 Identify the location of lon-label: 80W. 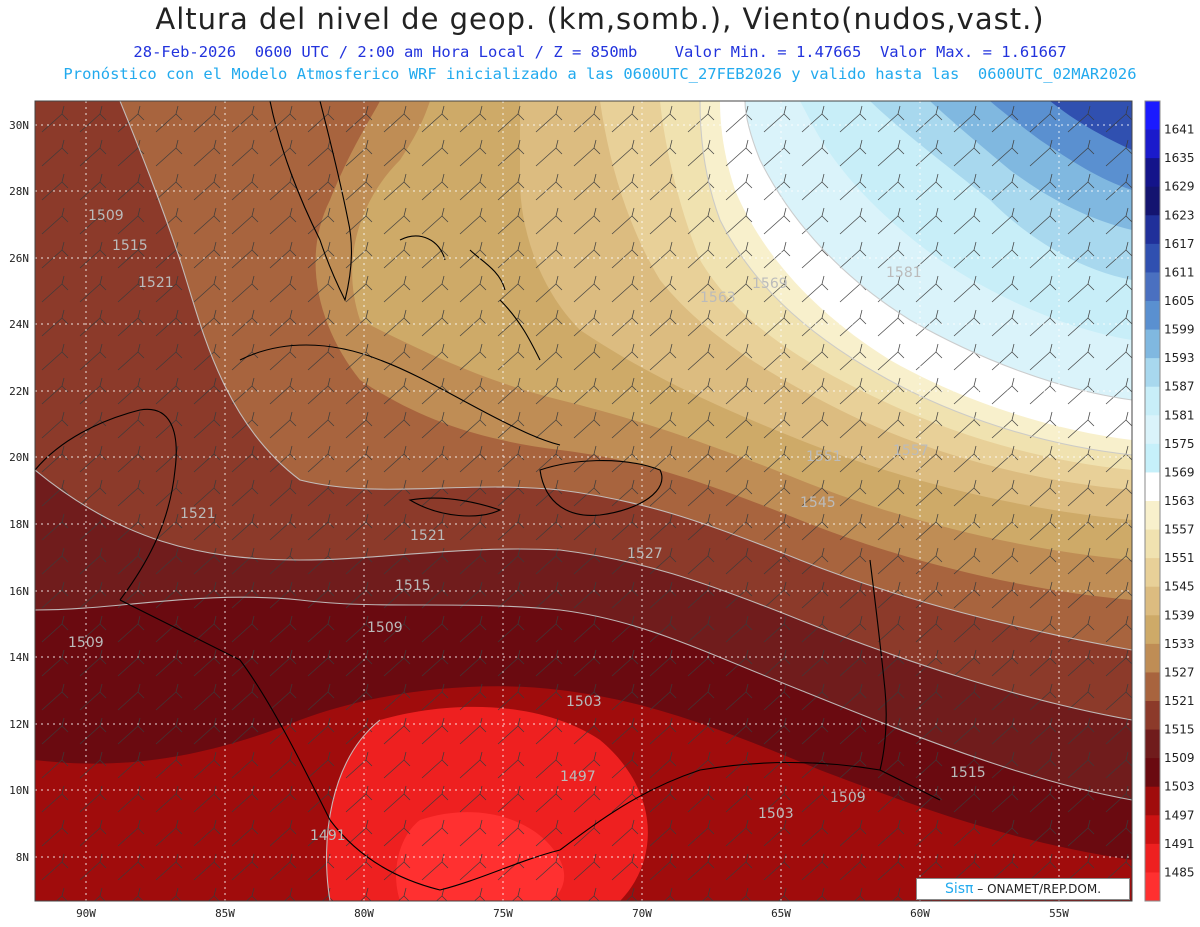
(364, 913).